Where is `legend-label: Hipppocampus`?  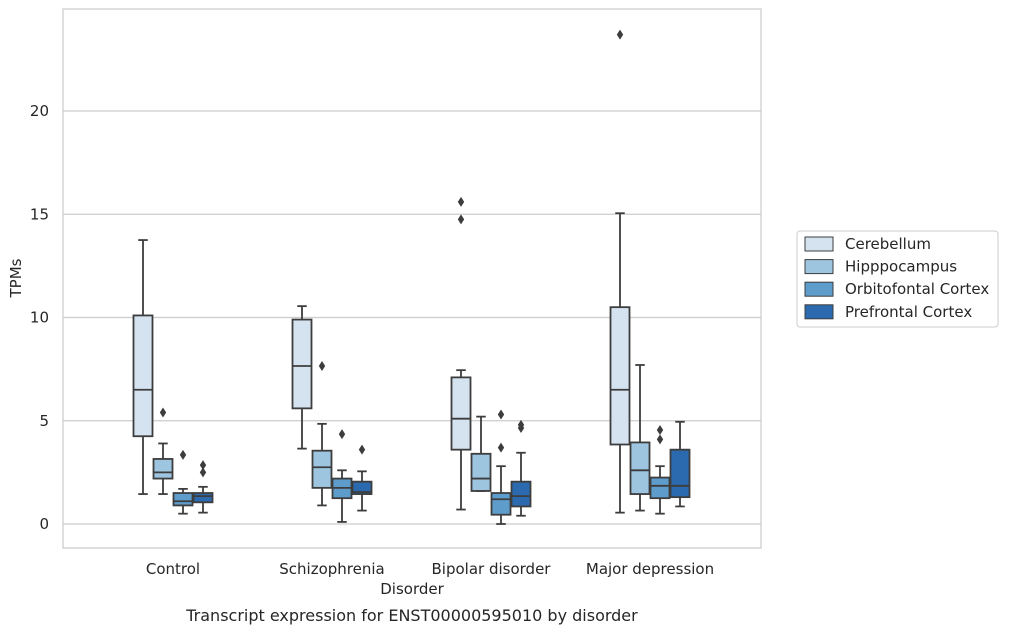 legend-label: Hipppocampus is located at coordinates (901, 267).